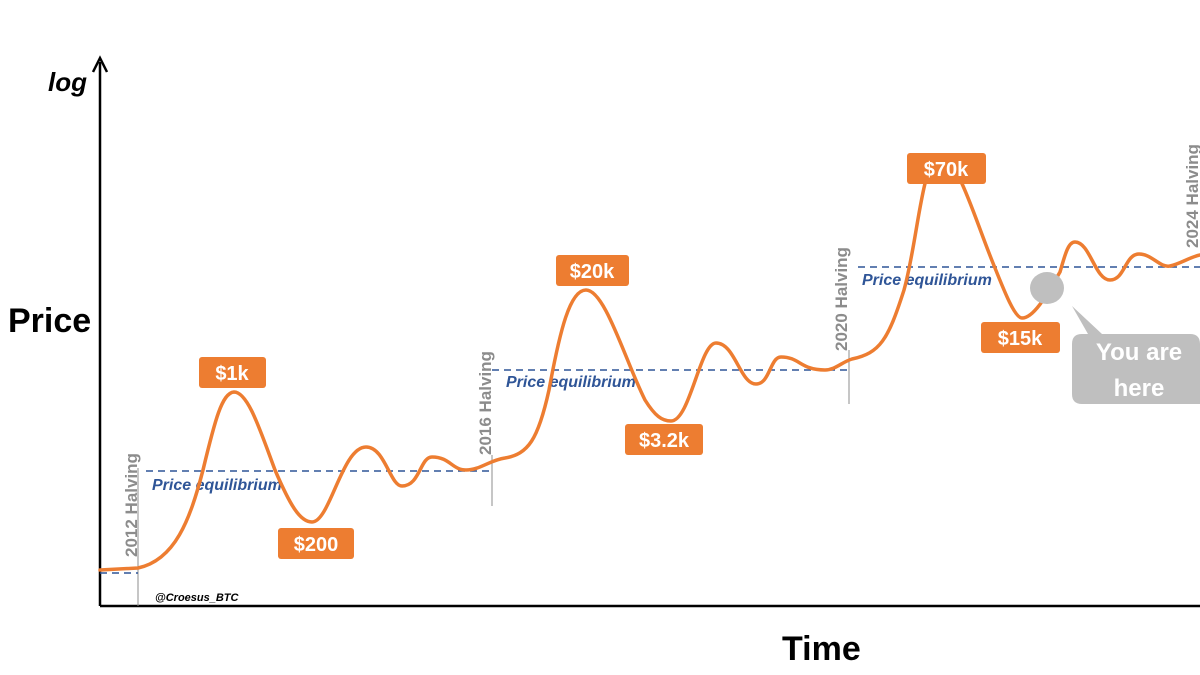  Describe the element at coordinates (197, 598) in the screenshot. I see `author-credit: @Croesus_BTC` at that location.